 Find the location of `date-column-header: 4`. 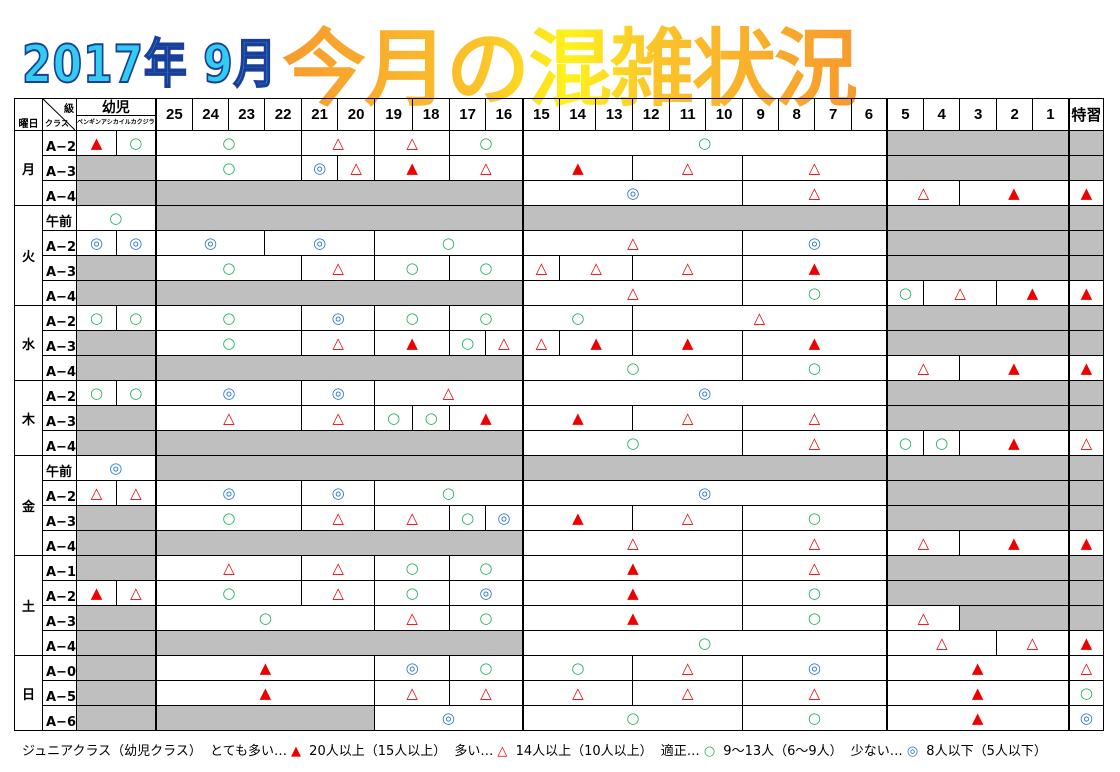

date-column-header: 4 is located at coordinates (942, 114).